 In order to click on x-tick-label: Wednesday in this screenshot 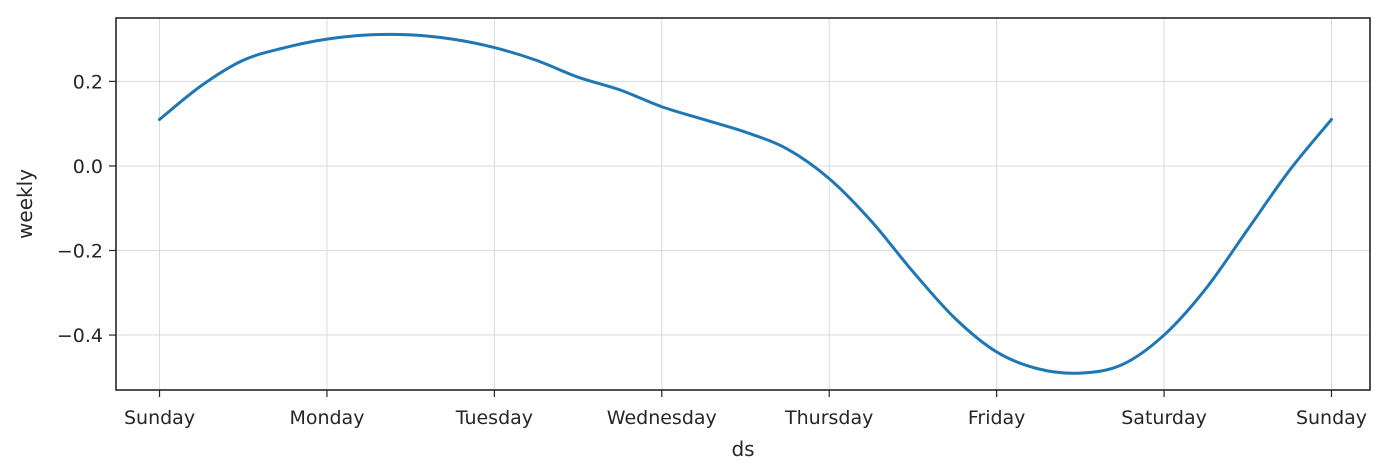, I will do `click(662, 418)`.